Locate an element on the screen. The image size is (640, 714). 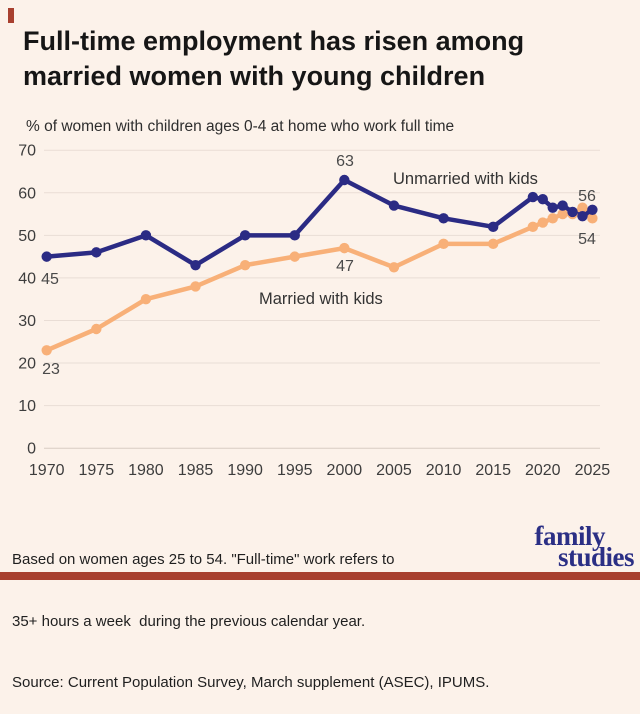
x-tick-label: 1980 is located at coordinates (146, 470).